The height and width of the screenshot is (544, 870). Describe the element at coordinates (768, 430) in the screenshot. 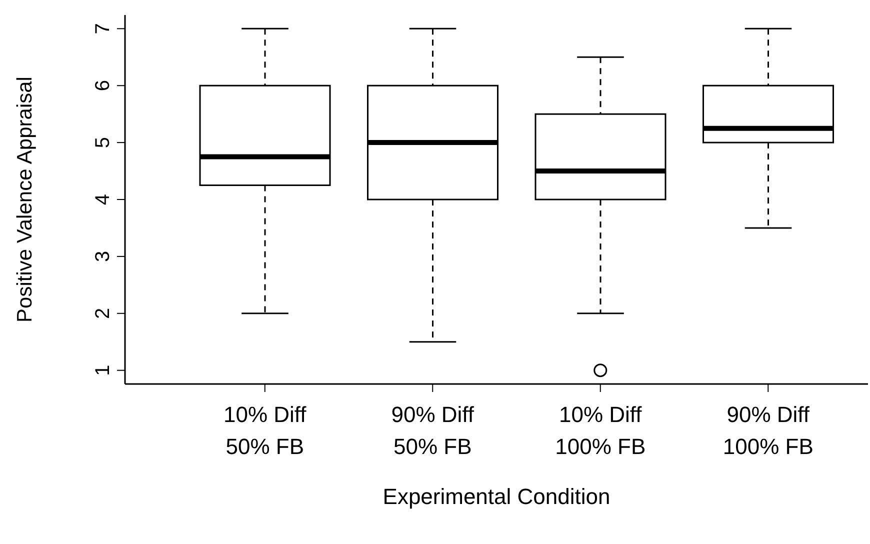

I see `x-tick-label: 90% Diff 100% FB` at that location.